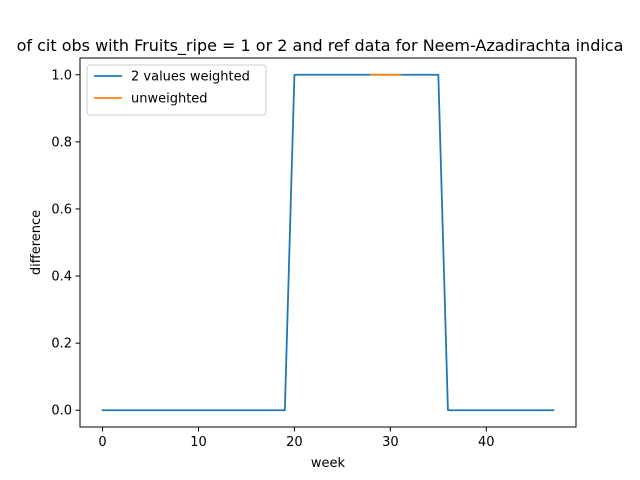  I want to click on y-tick-label: 0.8, so click(61, 142).